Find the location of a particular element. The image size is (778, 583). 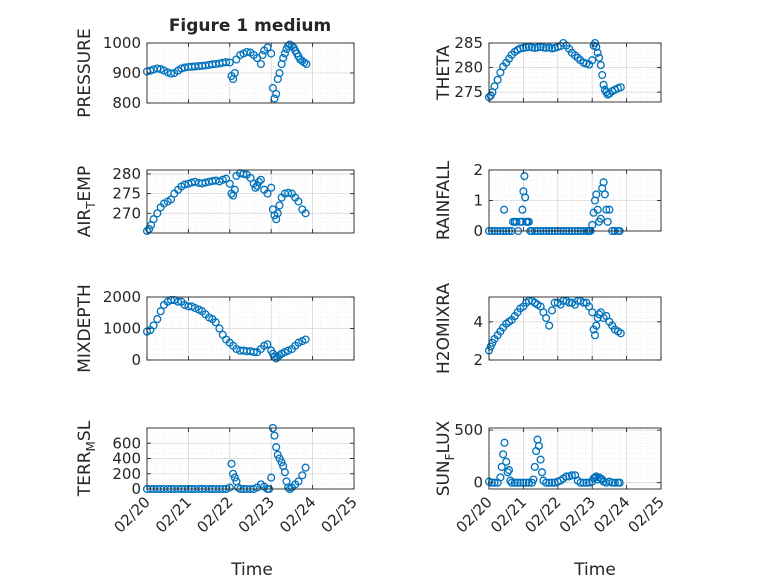

subplot-5: 0 1000 2000 MIXDEPTH is located at coordinates (215, 328).